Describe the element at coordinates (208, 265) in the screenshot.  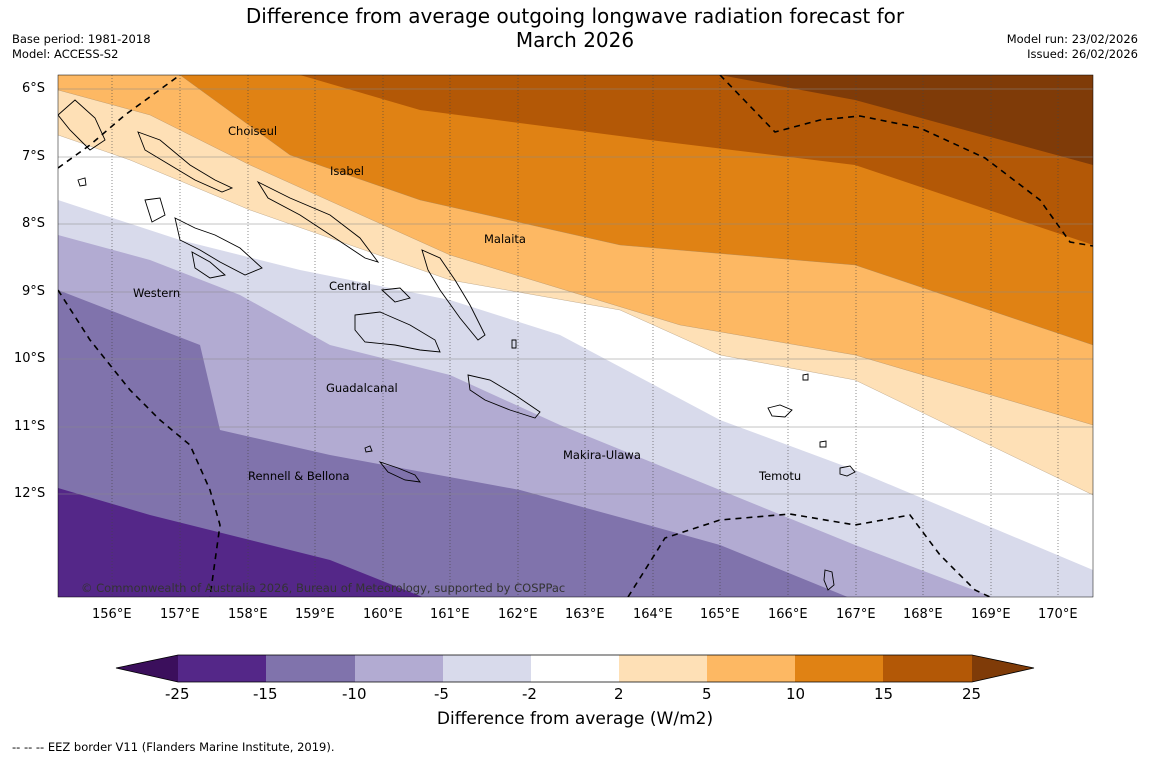
I see `rendova-island` at that location.